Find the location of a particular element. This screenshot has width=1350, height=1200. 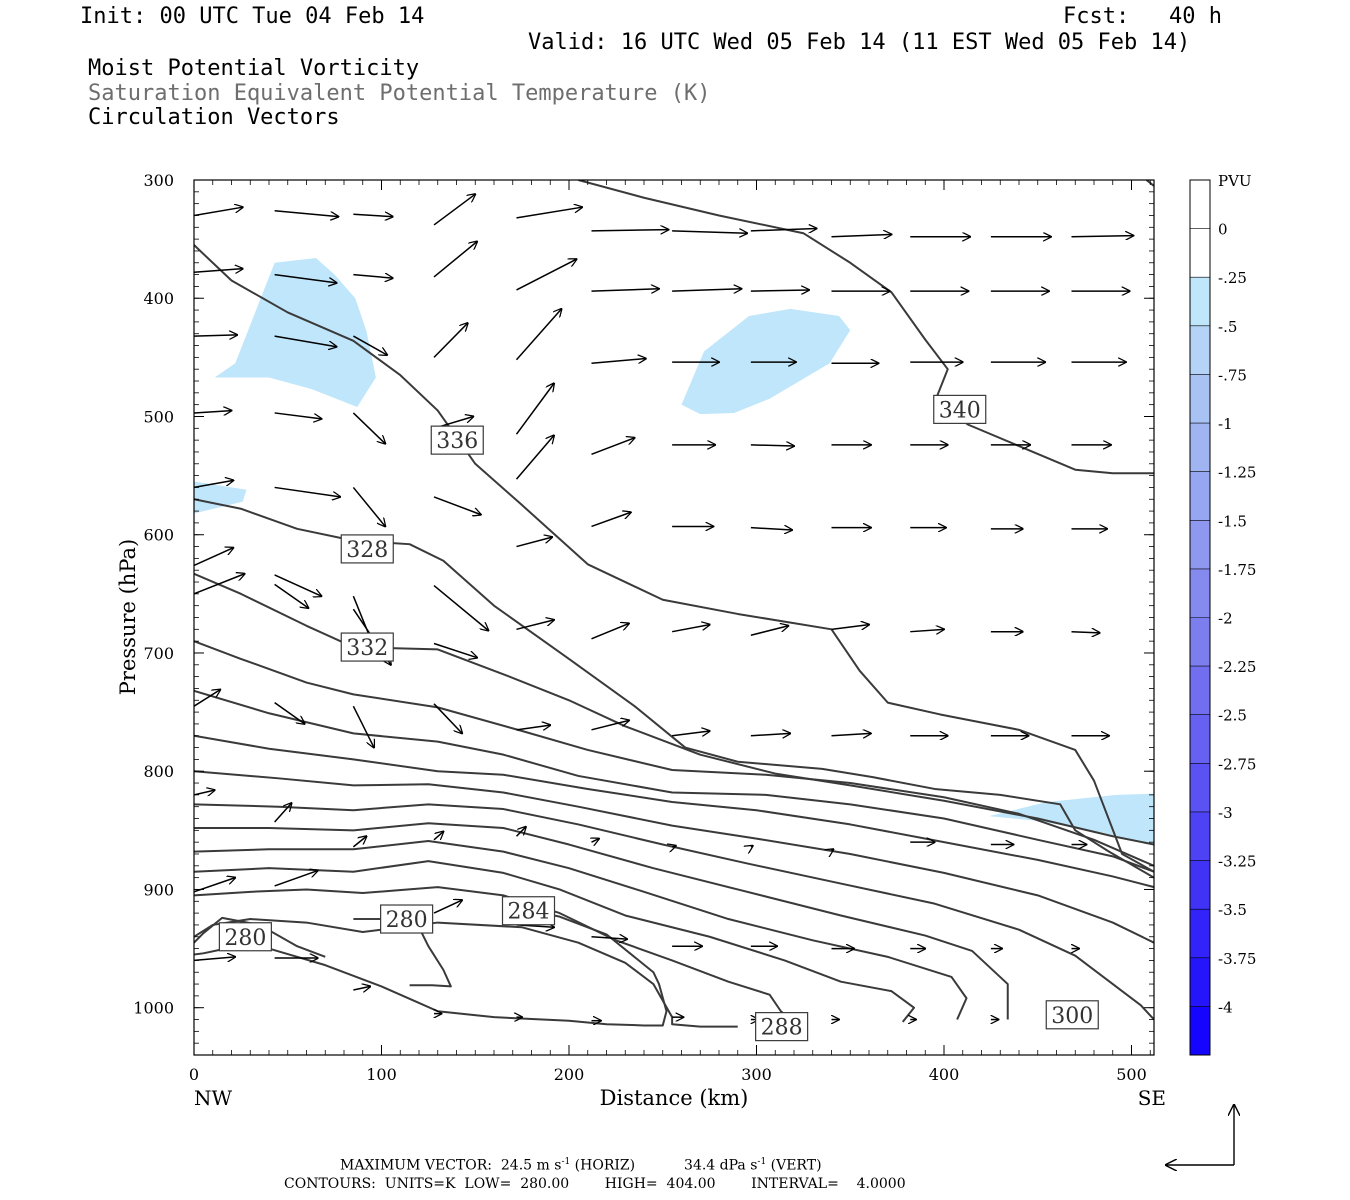

x-axis-label: Distance (km) is located at coordinates (674, 1098).